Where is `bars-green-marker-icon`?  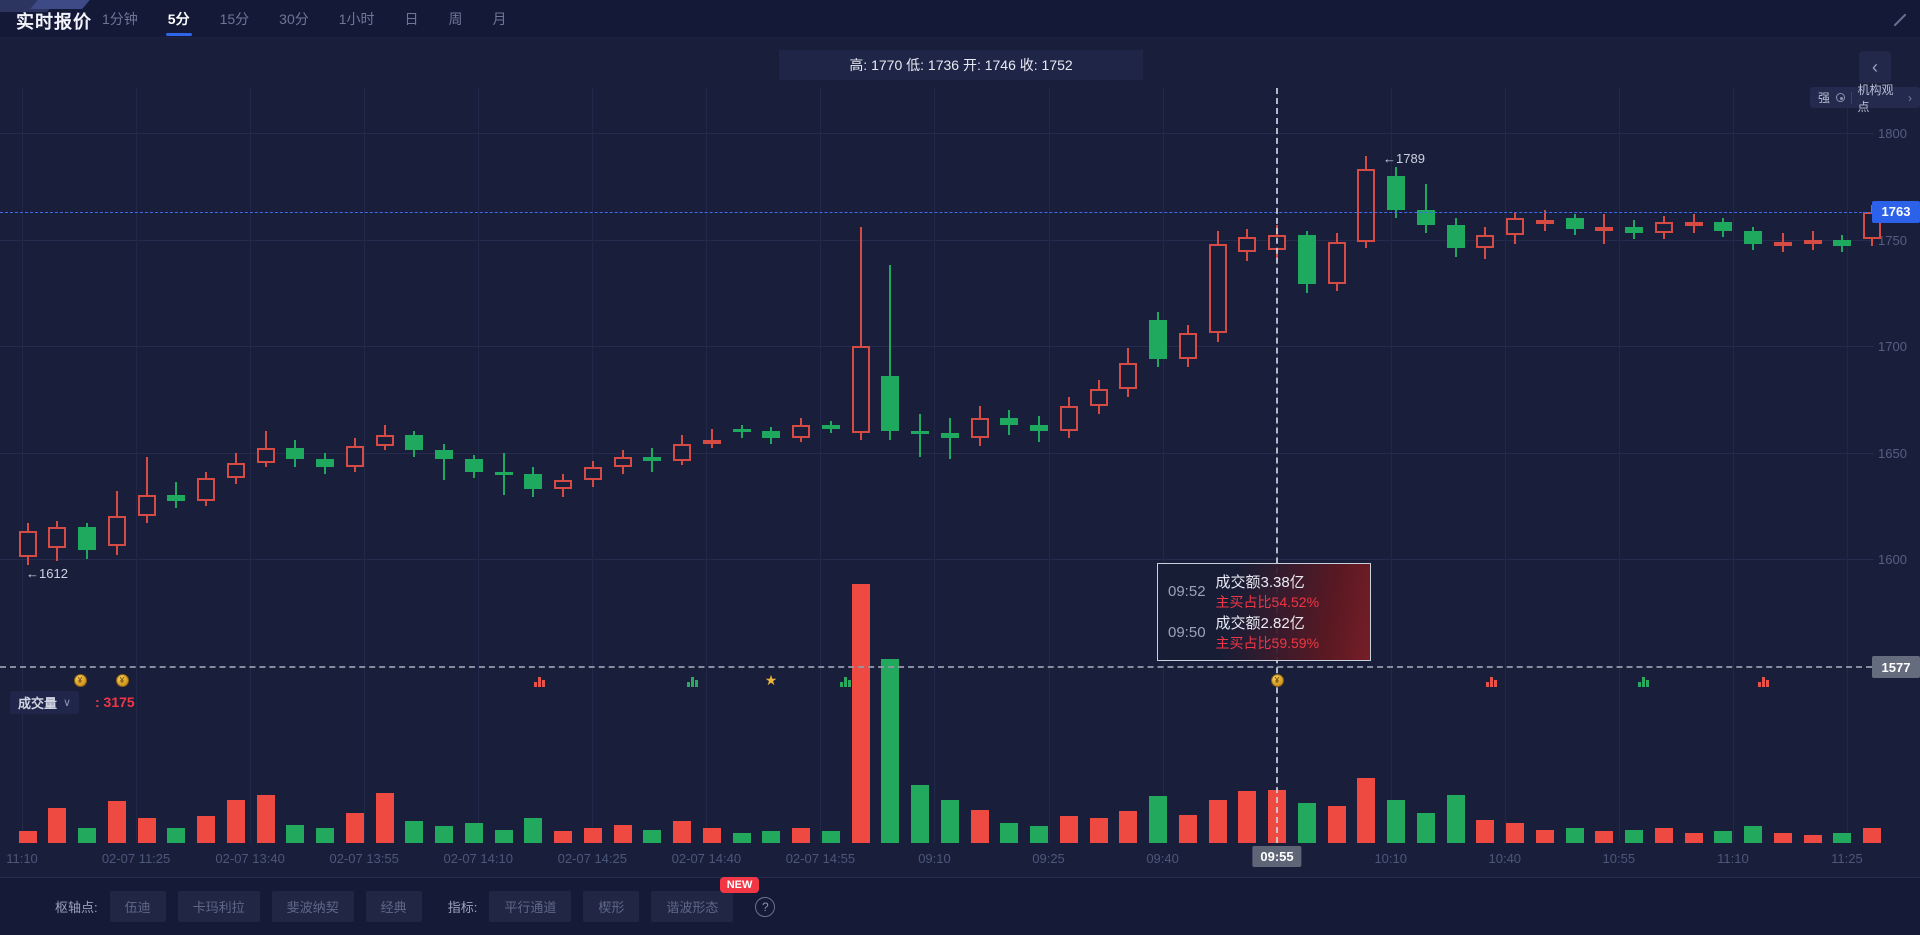 bars-green-marker-icon is located at coordinates (1643, 680).